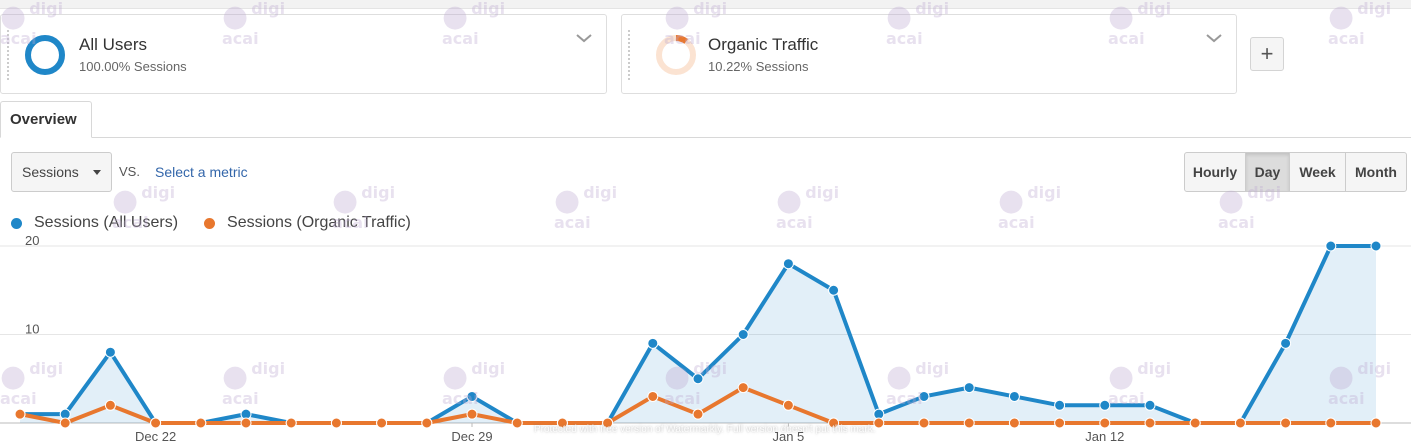 The width and height of the screenshot is (1411, 446). What do you see at coordinates (1317, 172) in the screenshot?
I see `week-button: Week` at bounding box center [1317, 172].